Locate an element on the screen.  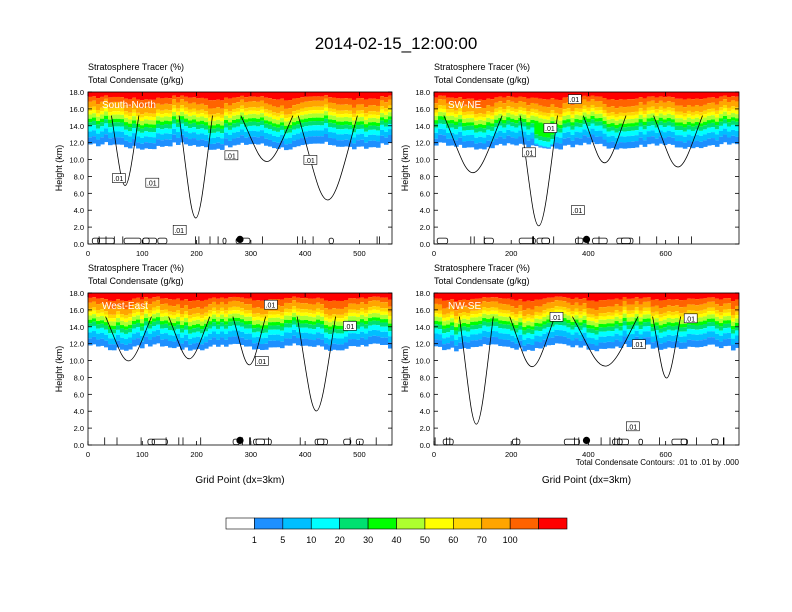
y-tick-label: 8.0 is located at coordinates (79, 377).